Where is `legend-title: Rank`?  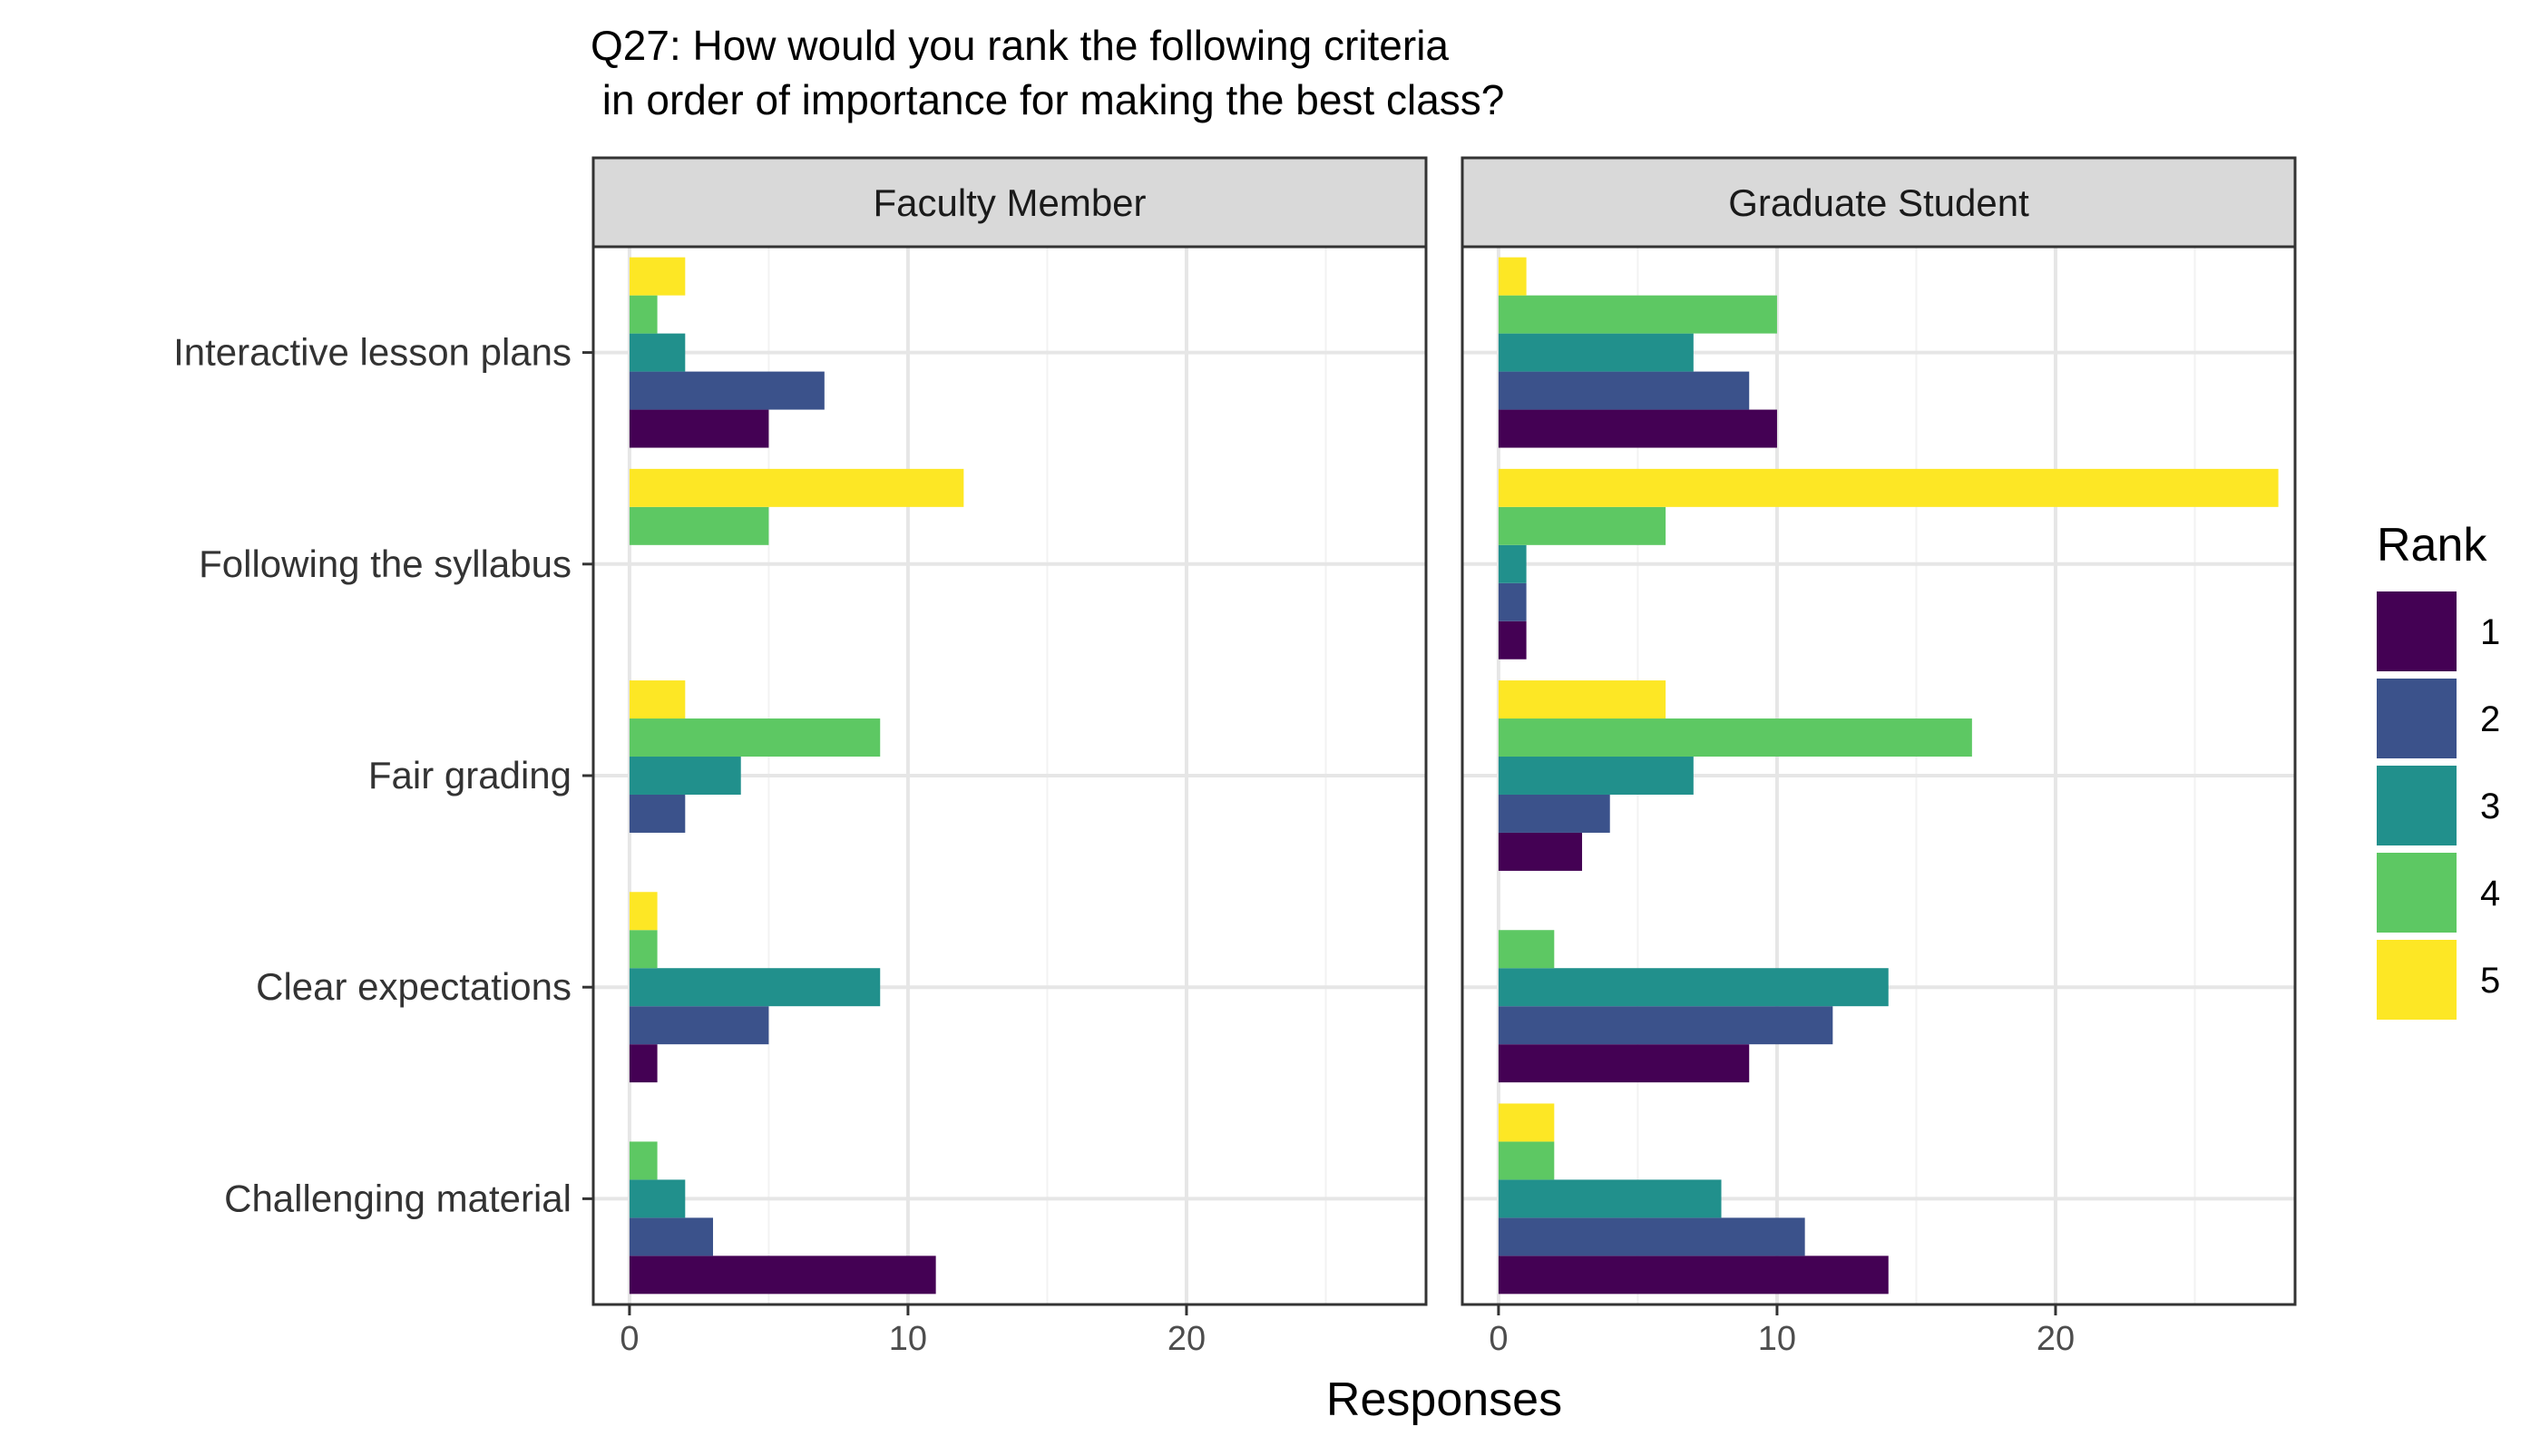 legend-title: Rank is located at coordinates (2432, 546).